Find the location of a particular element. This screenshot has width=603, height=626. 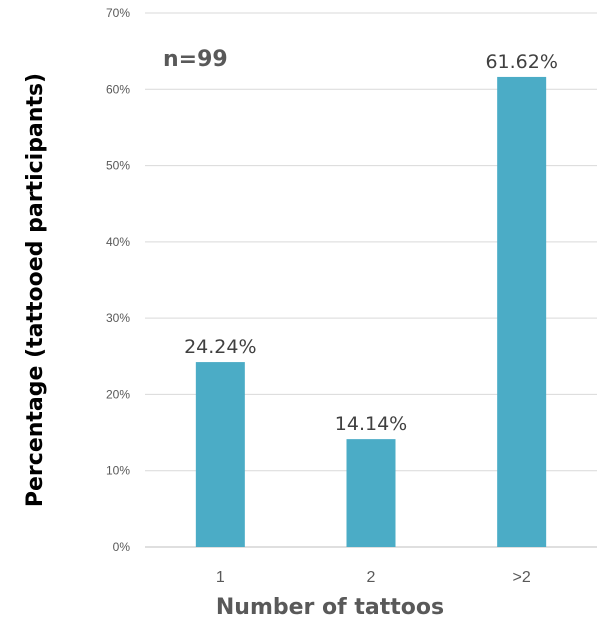

y-axis-ticks: 0% 10% 20% 30% 40% 50% 60% 70% is located at coordinates (118, 280).